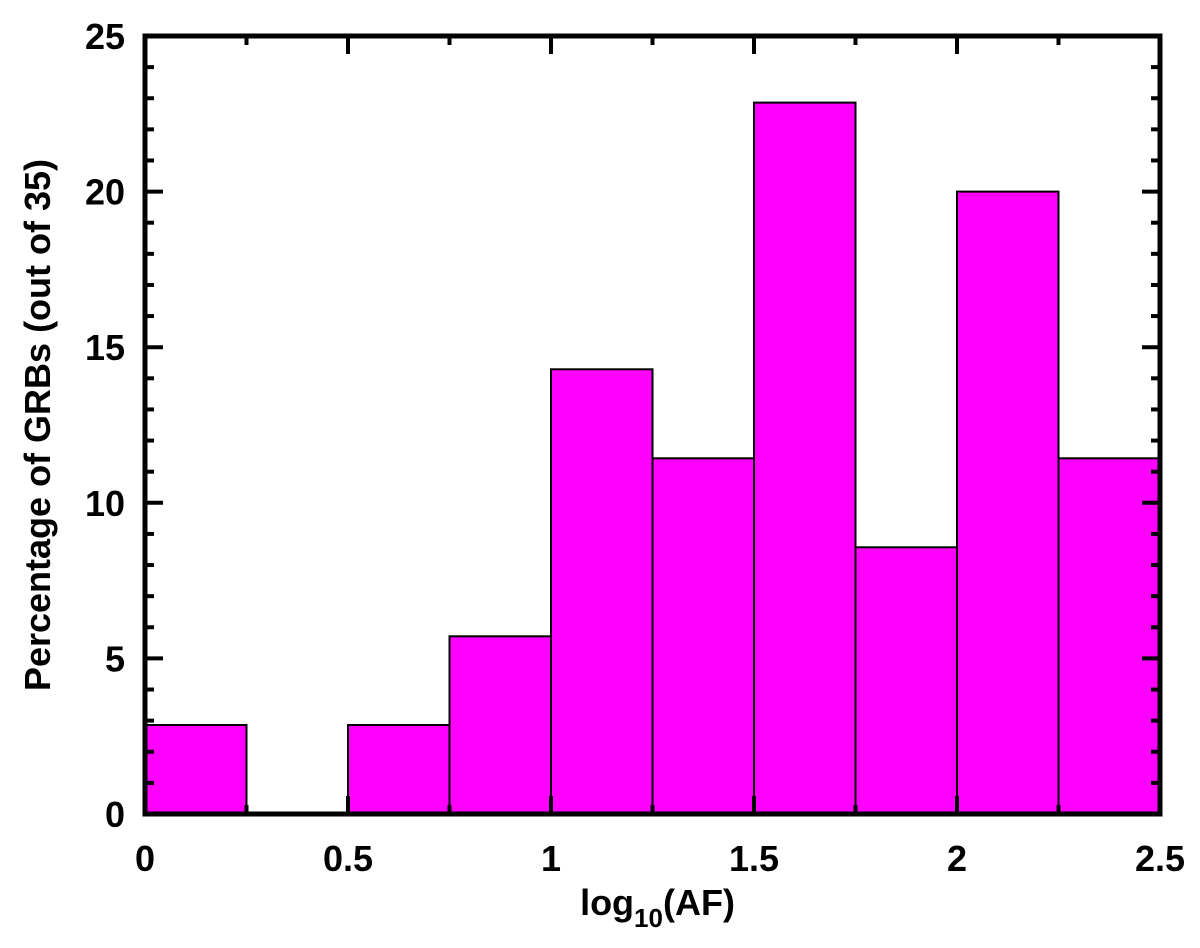 This screenshot has width=1200, height=948. What do you see at coordinates (115, 814) in the screenshot?
I see `y-tick-label: 0` at bounding box center [115, 814].